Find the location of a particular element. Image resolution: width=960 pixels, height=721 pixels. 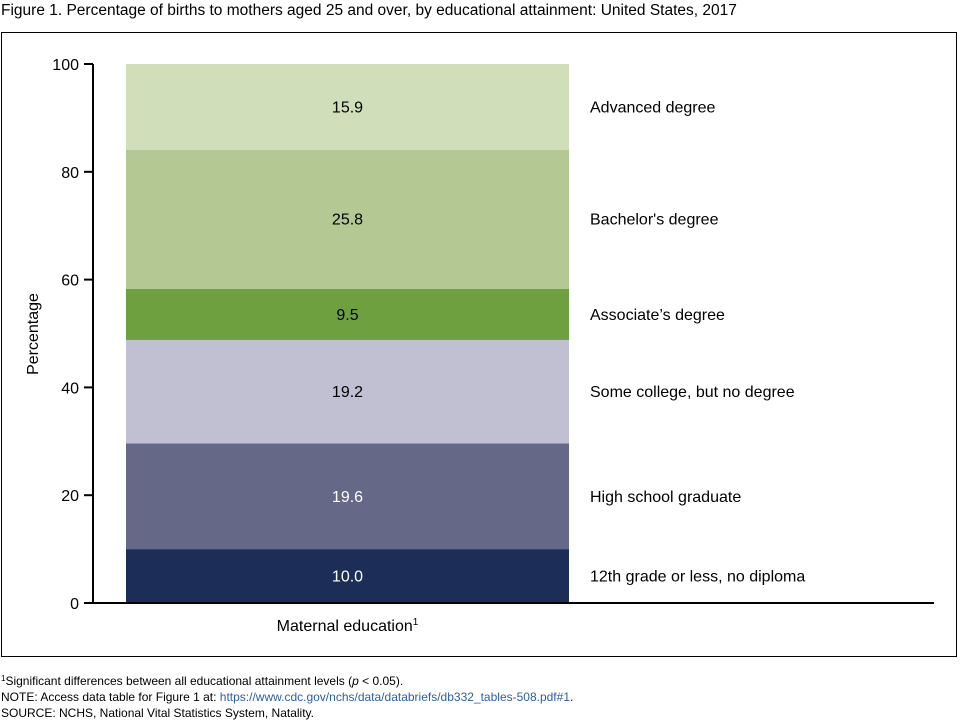

y-tick-label-80: 80 is located at coordinates (70, 173).